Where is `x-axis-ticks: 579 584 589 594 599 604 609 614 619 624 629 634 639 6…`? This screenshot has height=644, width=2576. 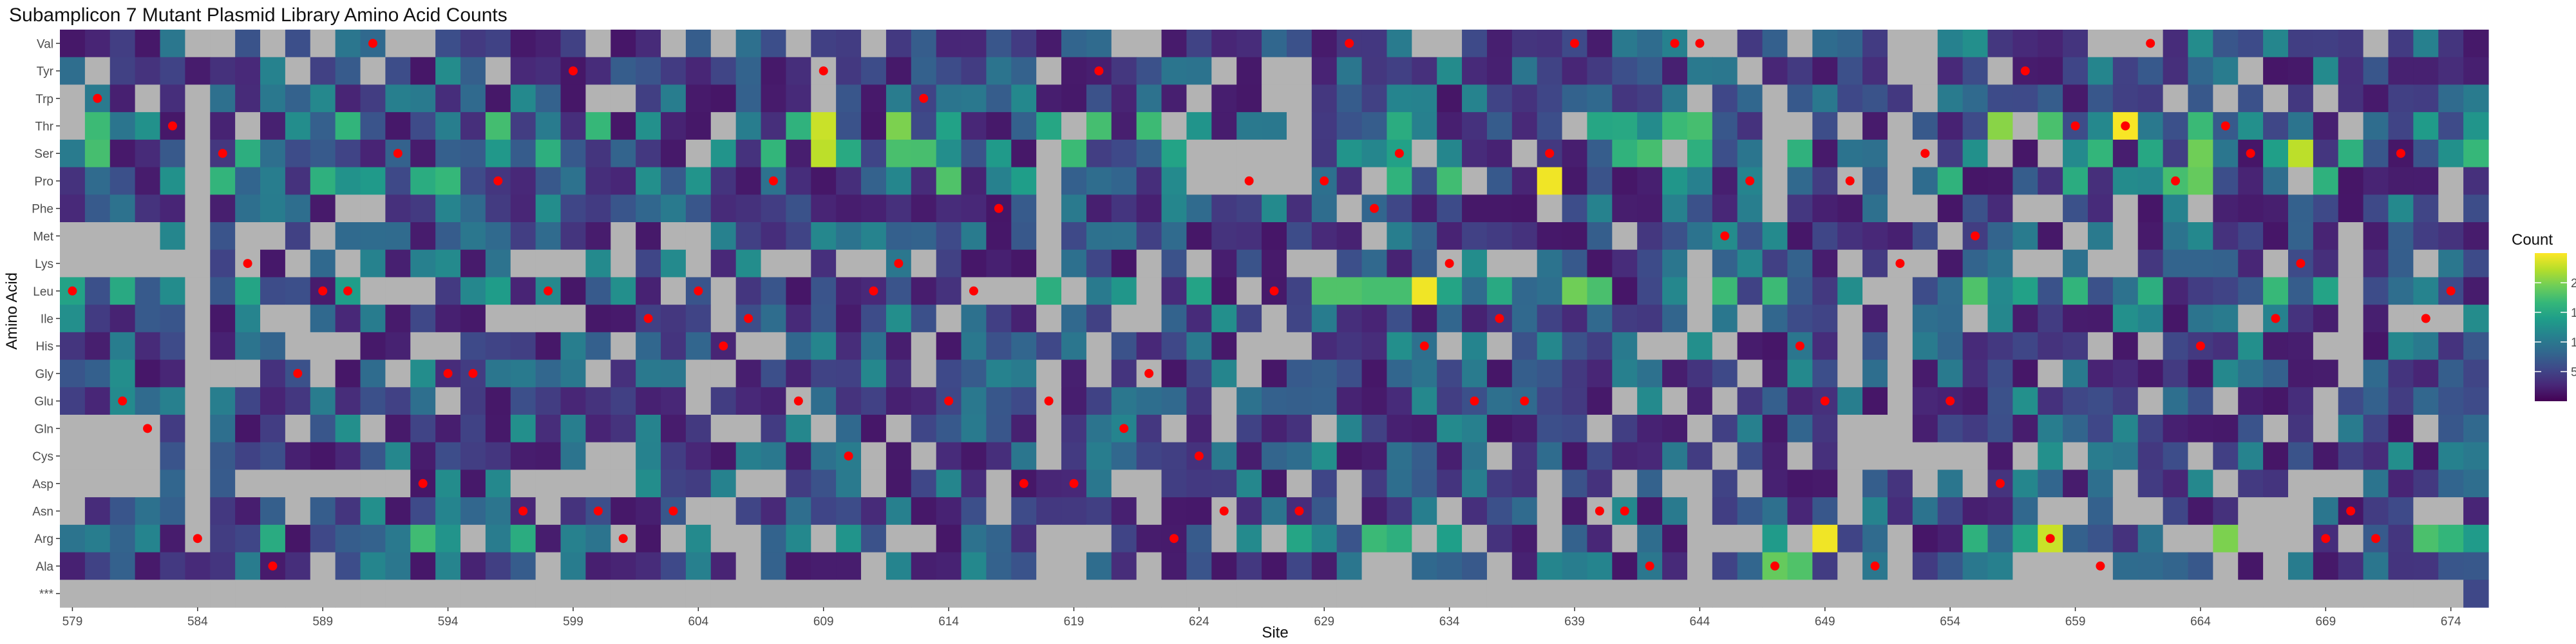 x-axis-ticks: 579 584 589 594 599 604 609 614 619 624 629 634 639 6… is located at coordinates (1261, 618).